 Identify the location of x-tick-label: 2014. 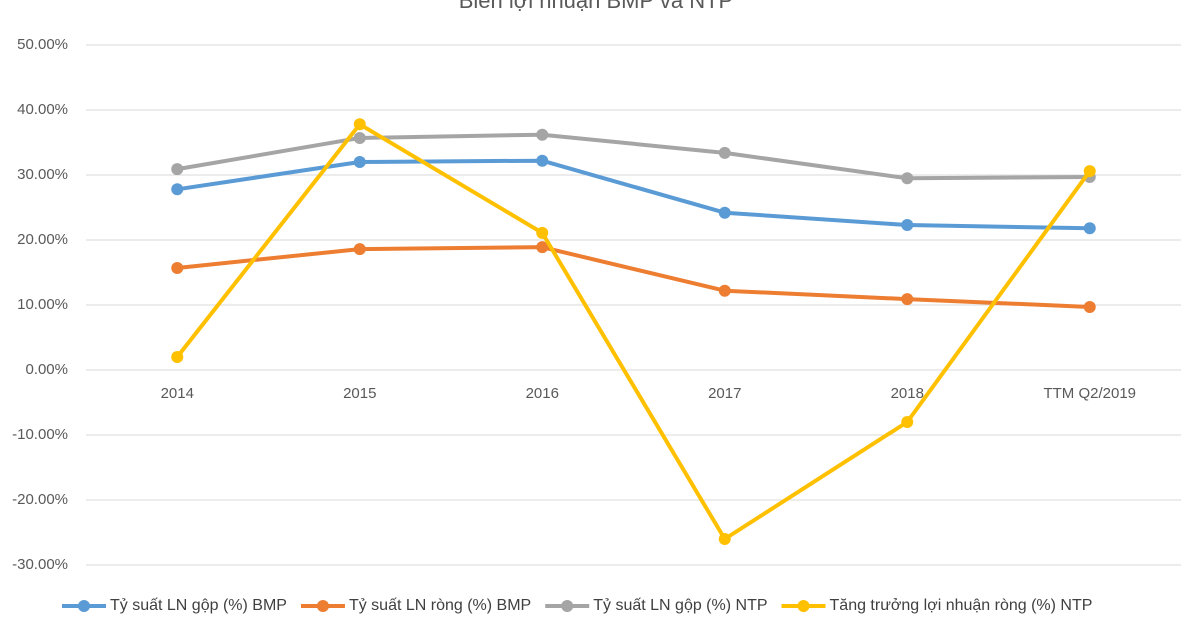
(177, 393).